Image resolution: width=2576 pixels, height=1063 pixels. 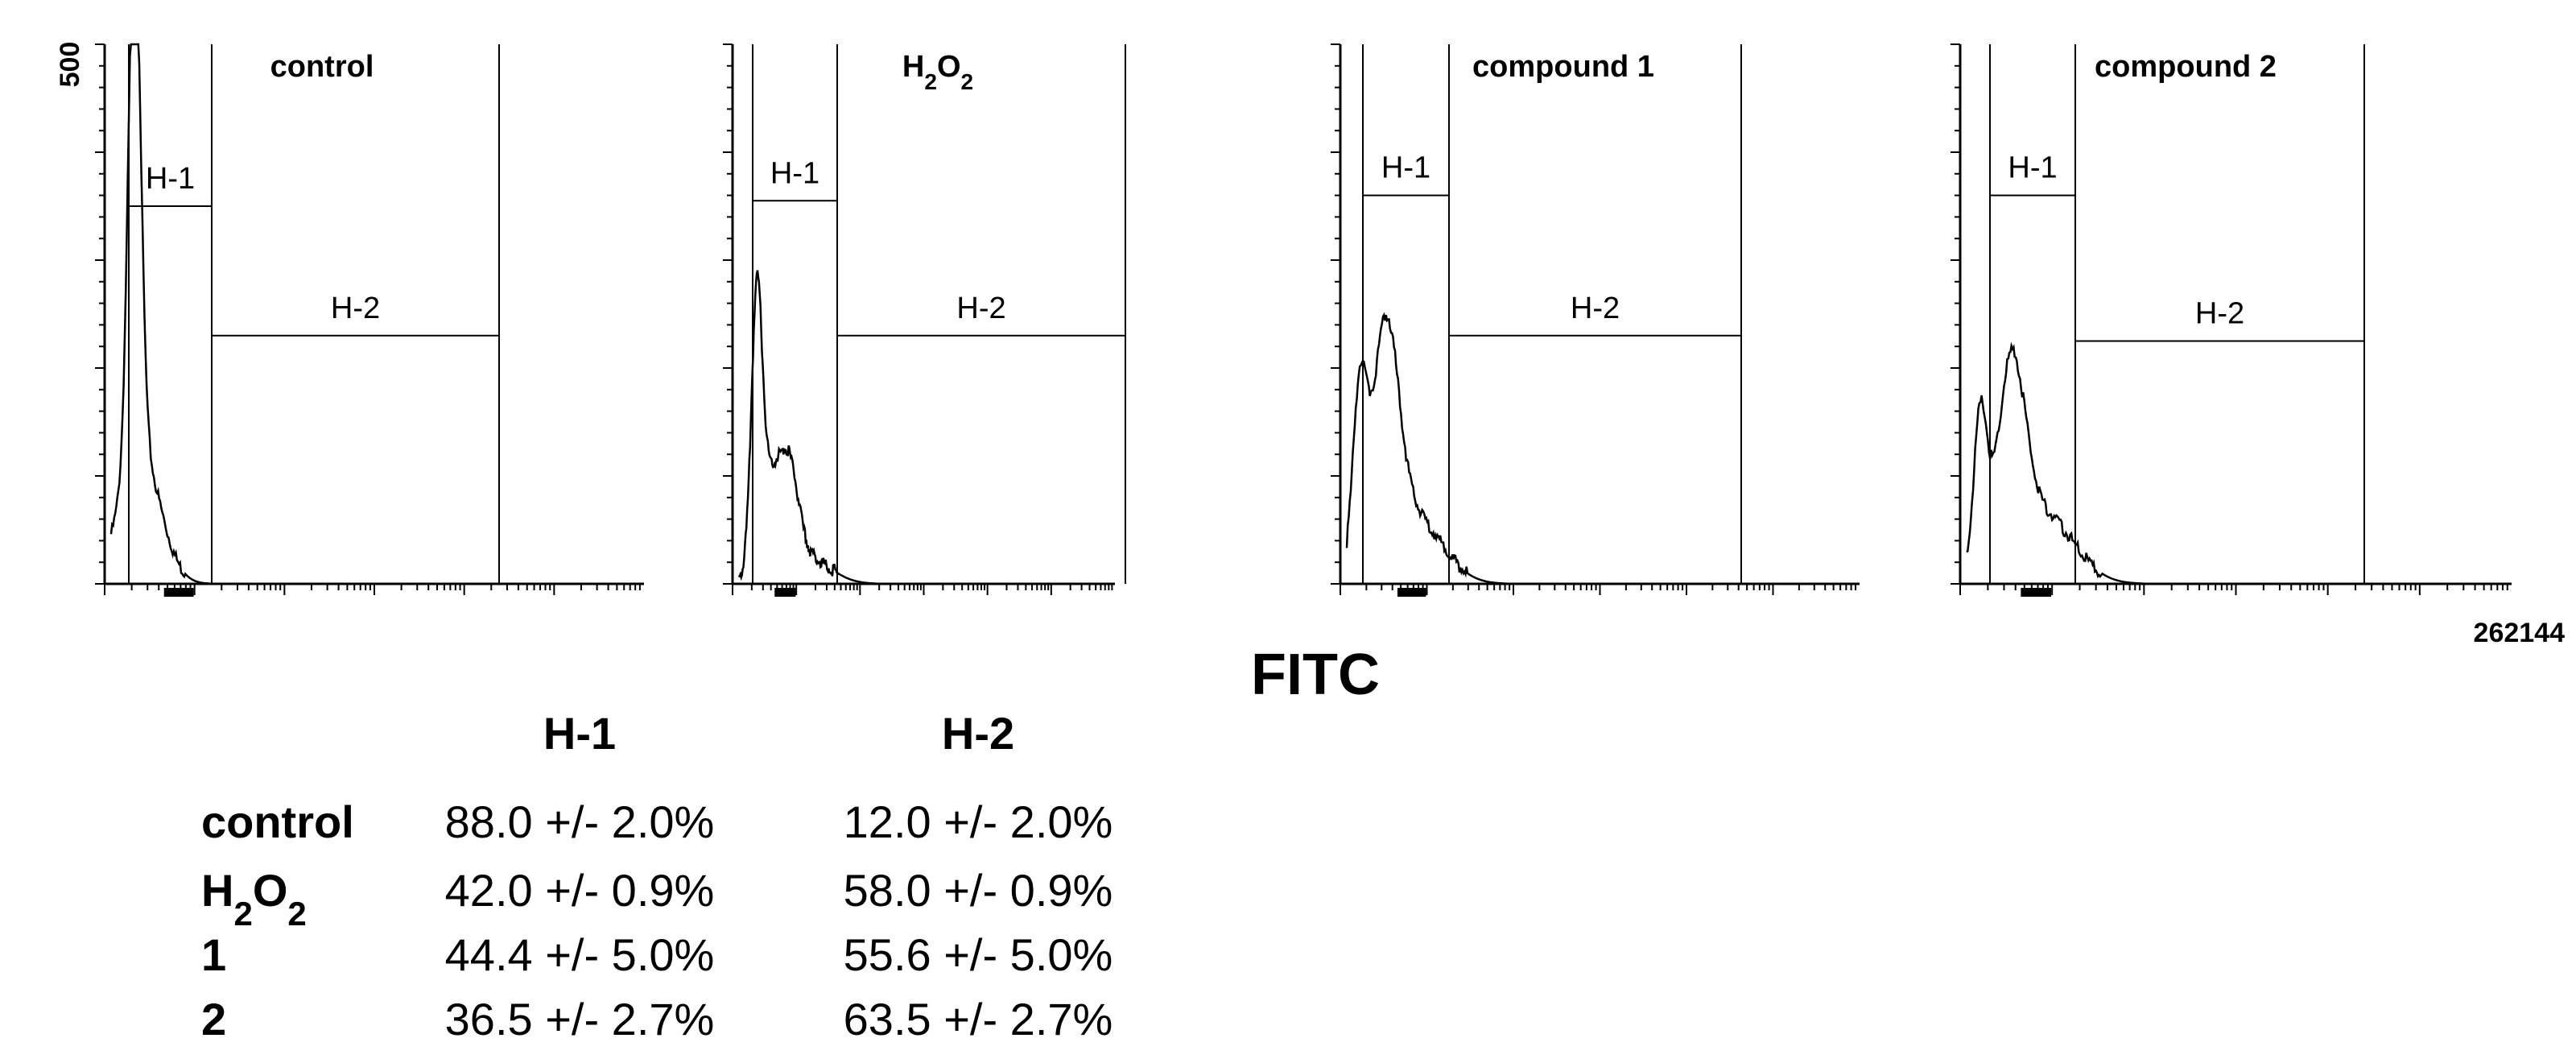 What do you see at coordinates (978, 1019) in the screenshot?
I see `table-cell-h2: 63.5 +/- 2.7%` at bounding box center [978, 1019].